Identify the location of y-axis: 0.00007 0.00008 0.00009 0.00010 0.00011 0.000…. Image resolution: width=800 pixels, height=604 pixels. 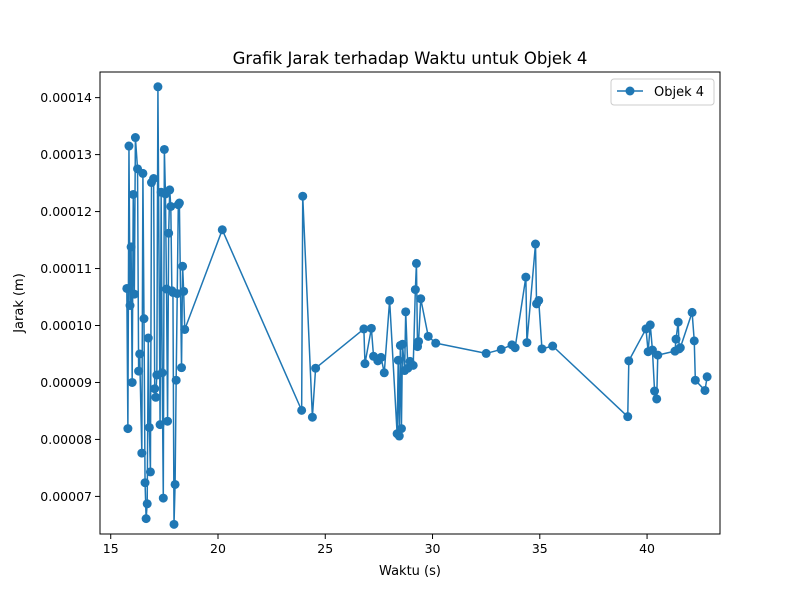
(70, 297).